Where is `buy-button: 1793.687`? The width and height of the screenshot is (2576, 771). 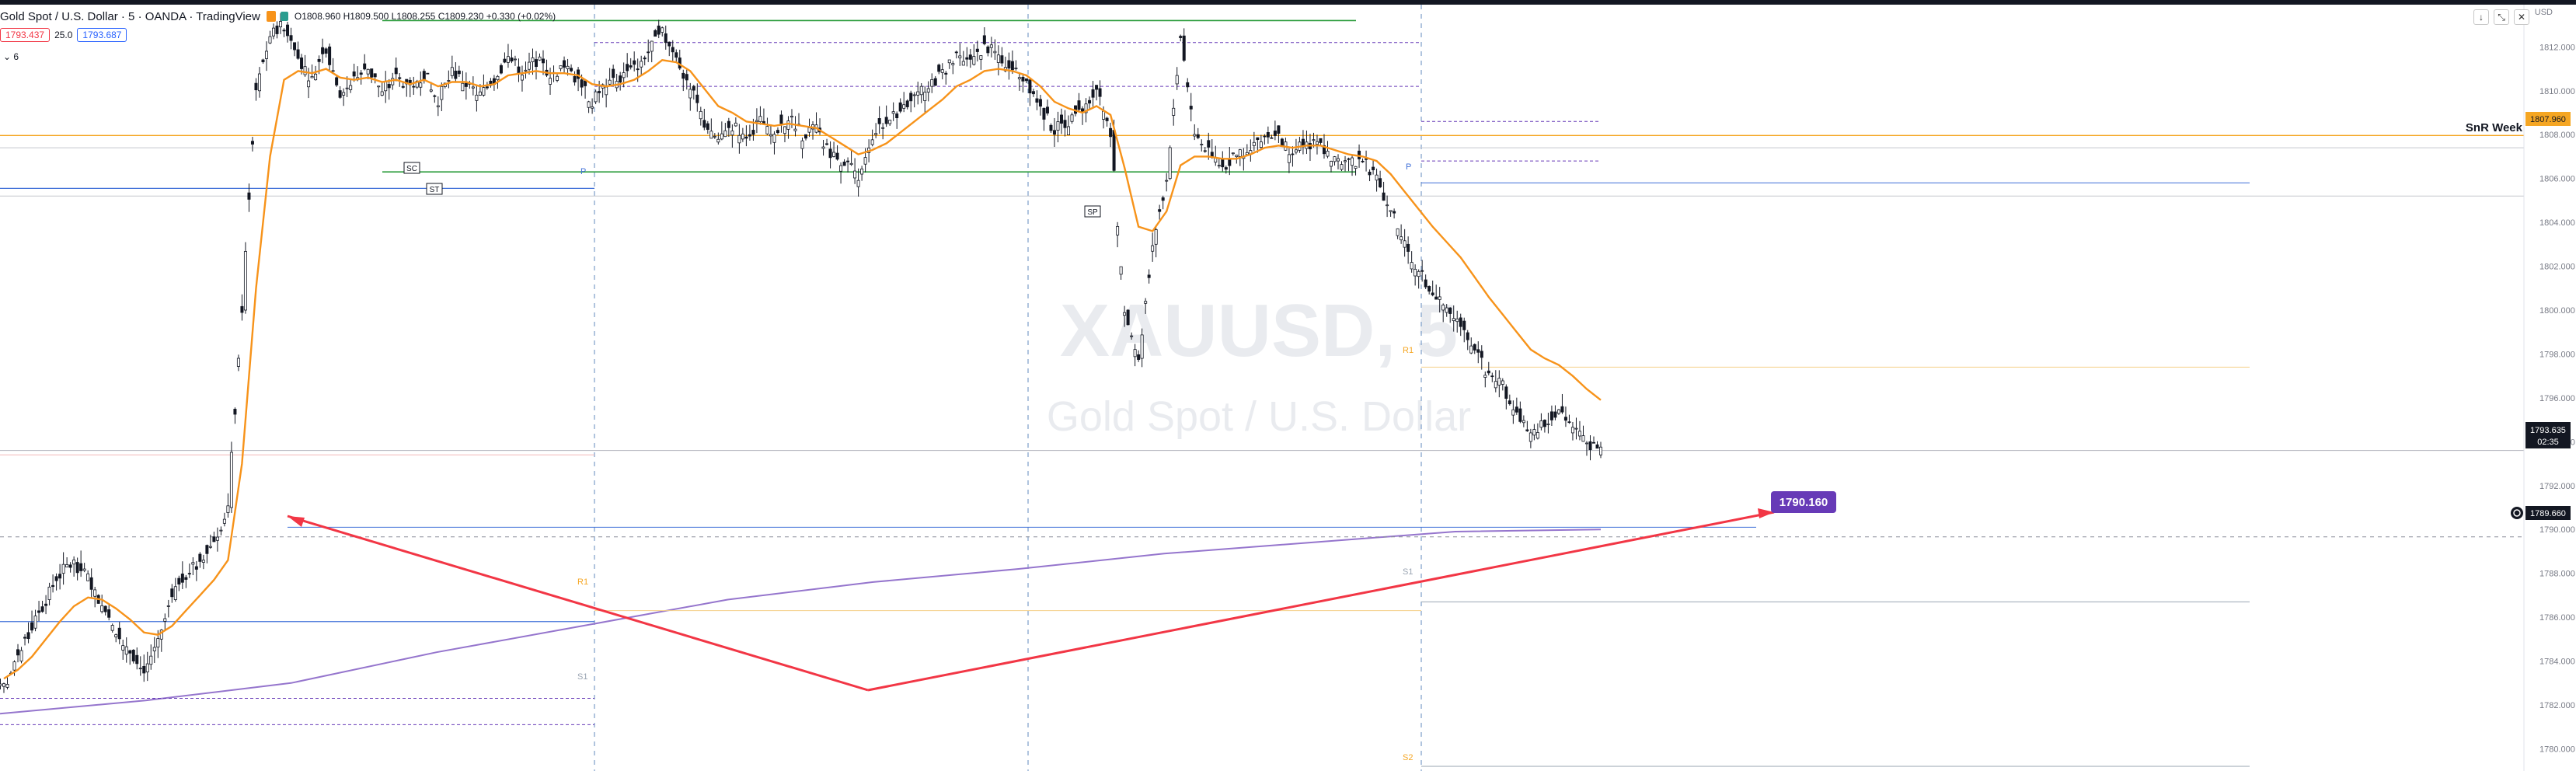
buy-button: 1793.687 is located at coordinates (102, 35).